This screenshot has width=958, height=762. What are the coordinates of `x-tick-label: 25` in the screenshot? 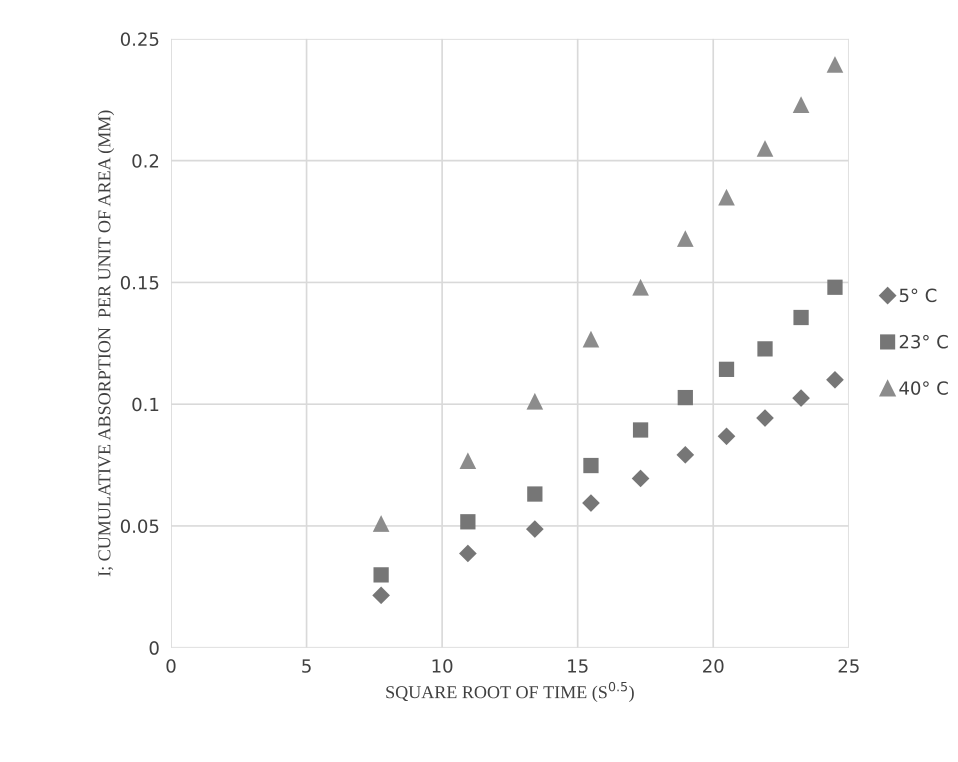 It's located at (848, 666).